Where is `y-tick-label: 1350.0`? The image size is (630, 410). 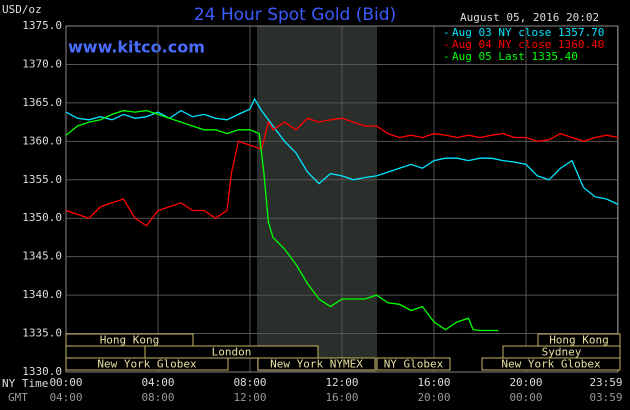
y-tick-label: 1350.0 is located at coordinates (42, 217).